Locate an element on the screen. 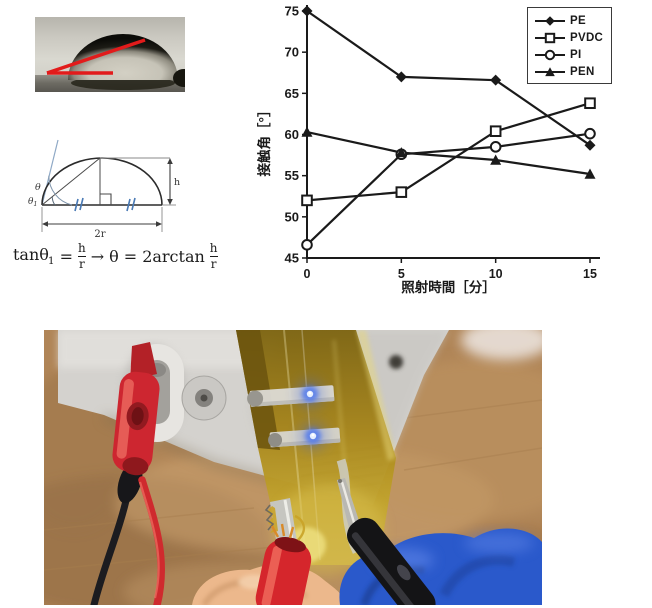 The width and height of the screenshot is (652, 608). red-wire is located at coordinates (152, 540).